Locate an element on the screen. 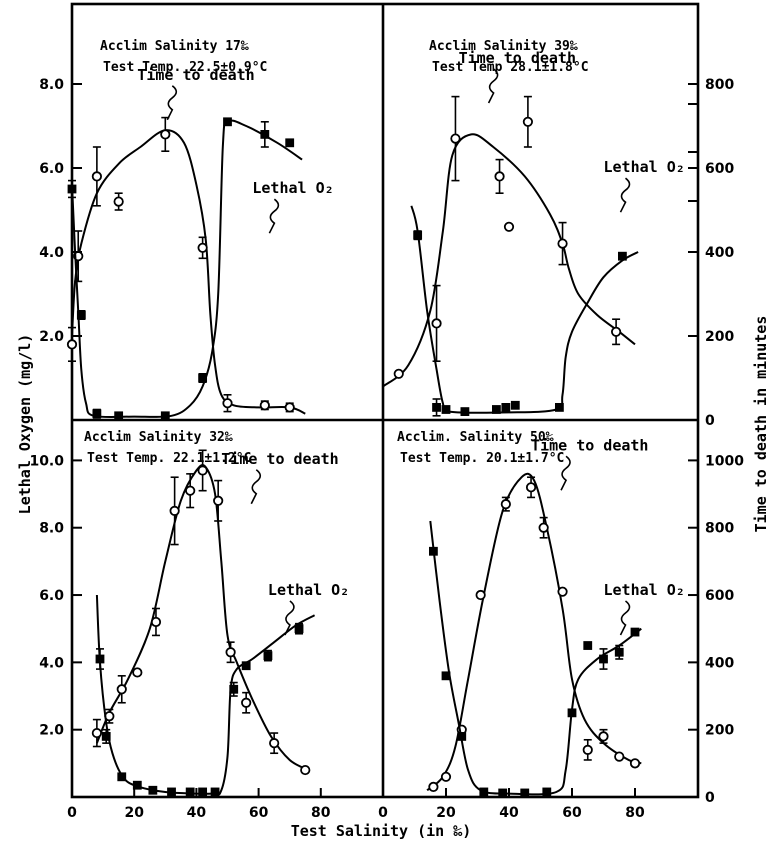 This screenshot has height=843, width=771. x-tick-label: 20 is located at coordinates (446, 813).